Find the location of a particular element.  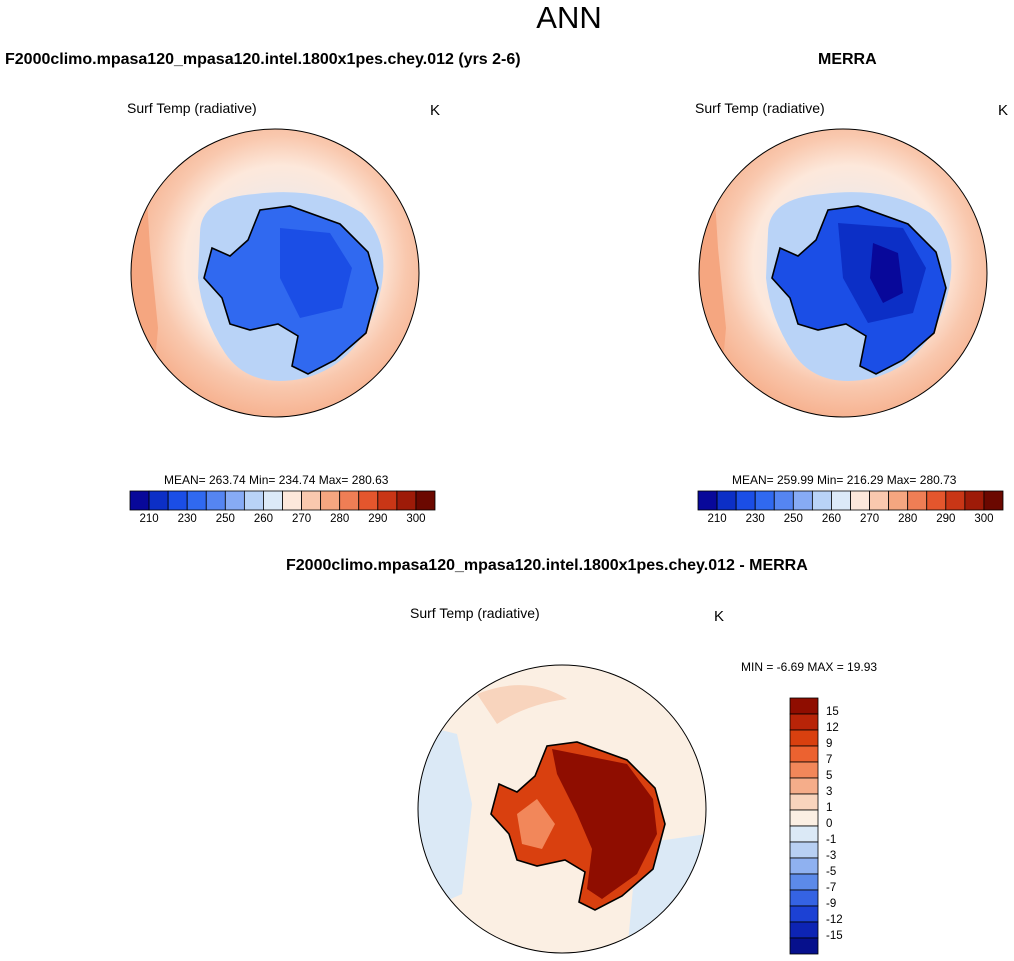

panel2-colorbar-tick-label: 210 is located at coordinates (717, 519).